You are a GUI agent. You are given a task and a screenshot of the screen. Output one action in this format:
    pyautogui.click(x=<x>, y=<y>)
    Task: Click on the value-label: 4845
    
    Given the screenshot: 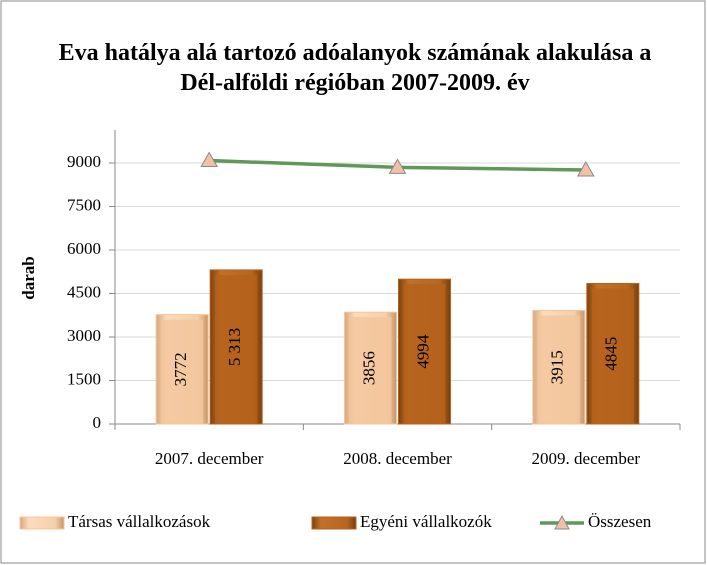 What is the action you would take?
    pyautogui.click(x=611, y=354)
    